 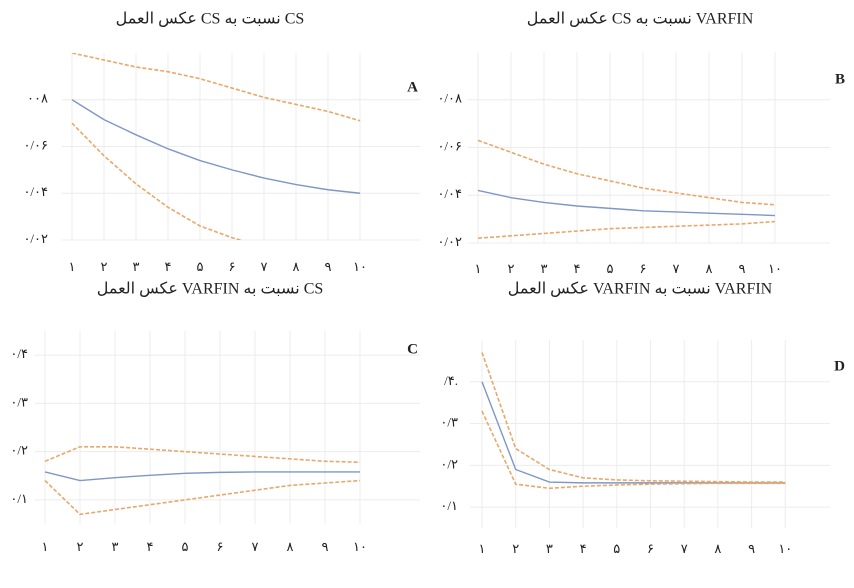 What do you see at coordinates (451, 380) in the screenshot?
I see `y-tick-label: /۴.` at bounding box center [451, 380].